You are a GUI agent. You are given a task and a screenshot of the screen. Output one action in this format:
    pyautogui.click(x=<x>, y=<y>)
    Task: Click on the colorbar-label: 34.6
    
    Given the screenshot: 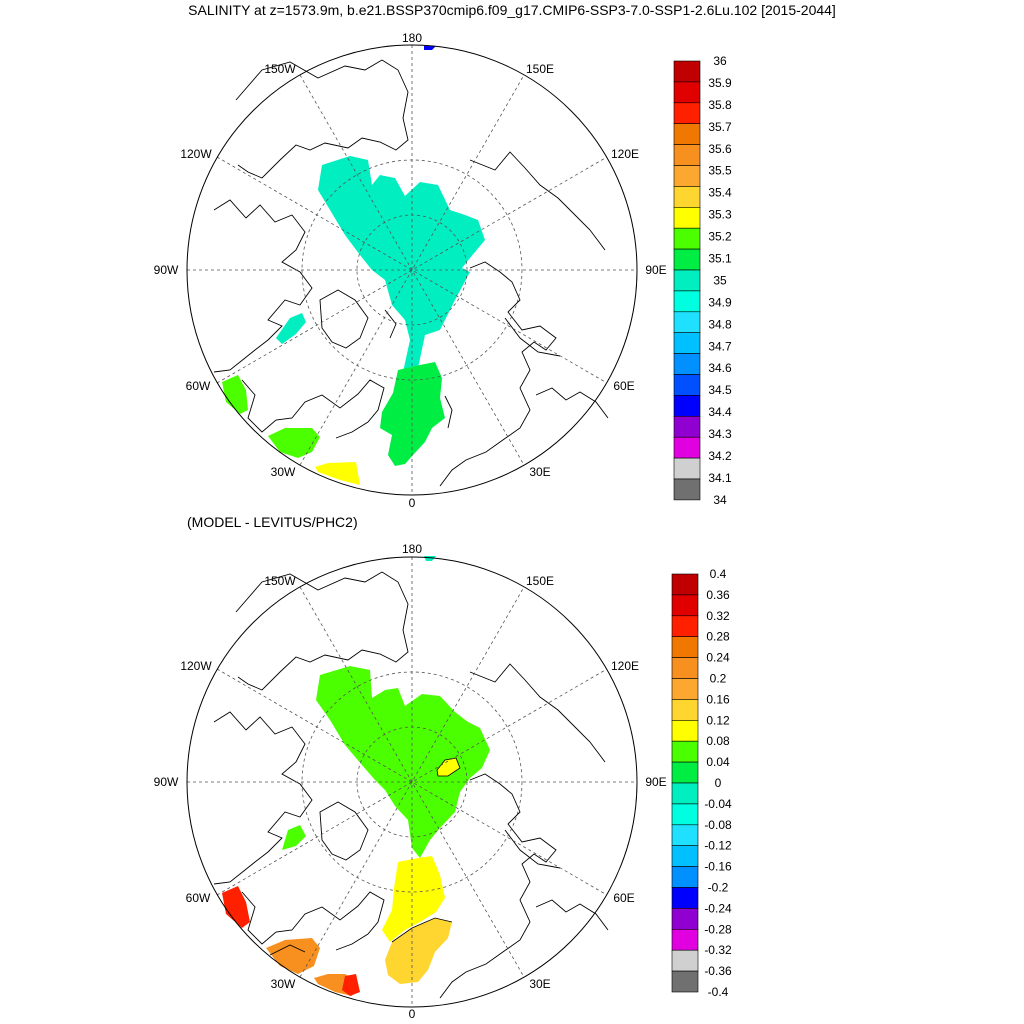 What is the action you would take?
    pyautogui.click(x=720, y=368)
    